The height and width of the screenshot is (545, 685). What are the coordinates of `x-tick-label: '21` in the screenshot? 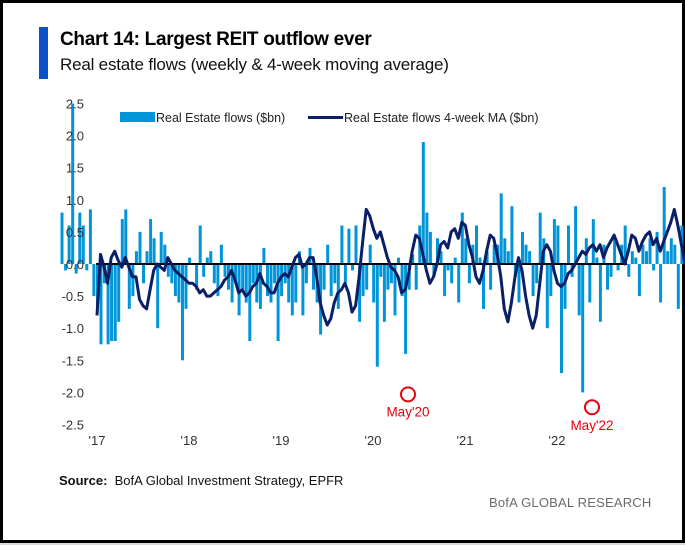 It's located at (465, 440).